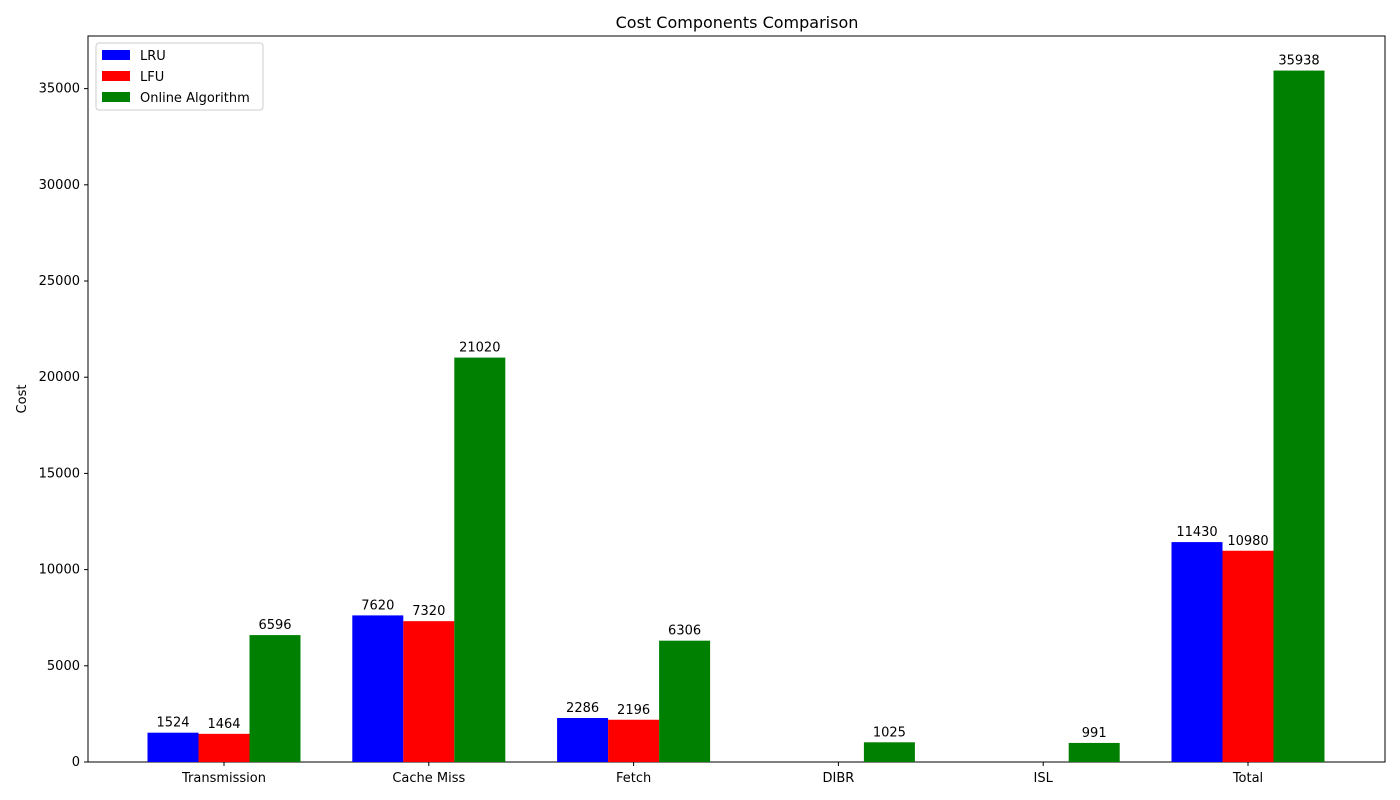  What do you see at coordinates (1094, 733) in the screenshot?
I see `bar-value-label: 991` at bounding box center [1094, 733].